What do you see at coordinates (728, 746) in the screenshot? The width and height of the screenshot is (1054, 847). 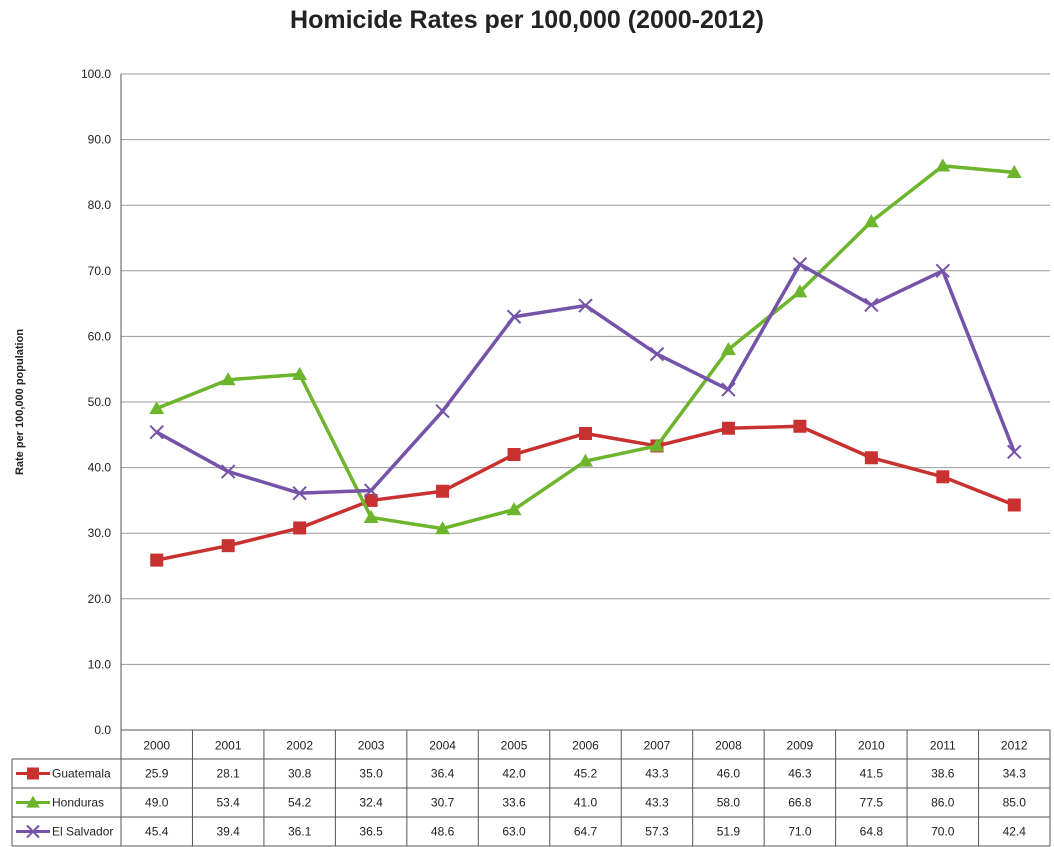 I see `x-tick-label: 2008` at bounding box center [728, 746].